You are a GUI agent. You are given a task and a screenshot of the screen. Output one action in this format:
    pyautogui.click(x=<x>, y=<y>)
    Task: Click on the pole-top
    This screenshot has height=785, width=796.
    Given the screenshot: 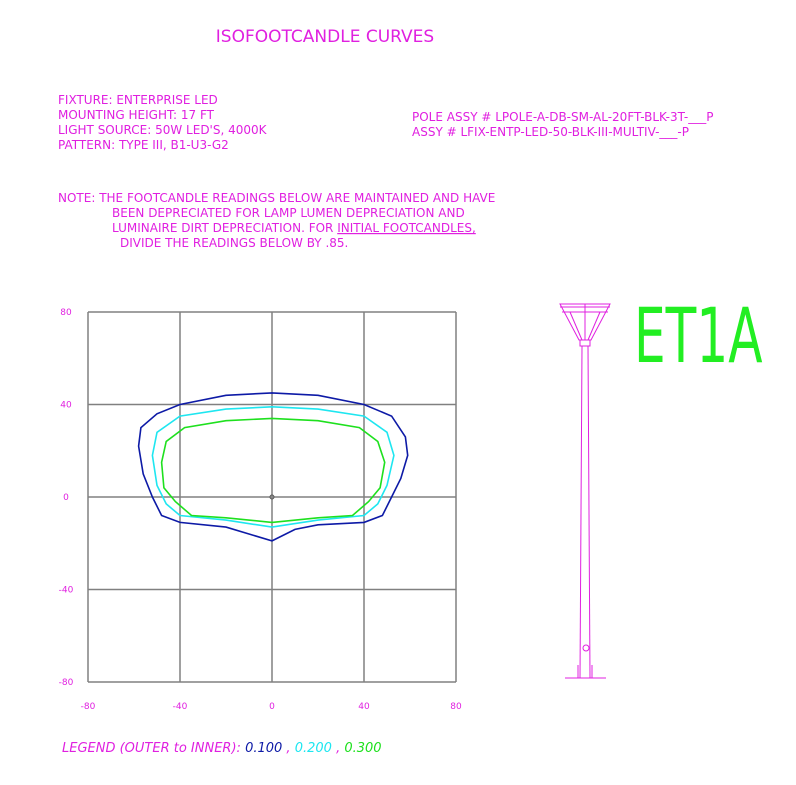 What is the action you would take?
    pyautogui.click(x=585, y=343)
    